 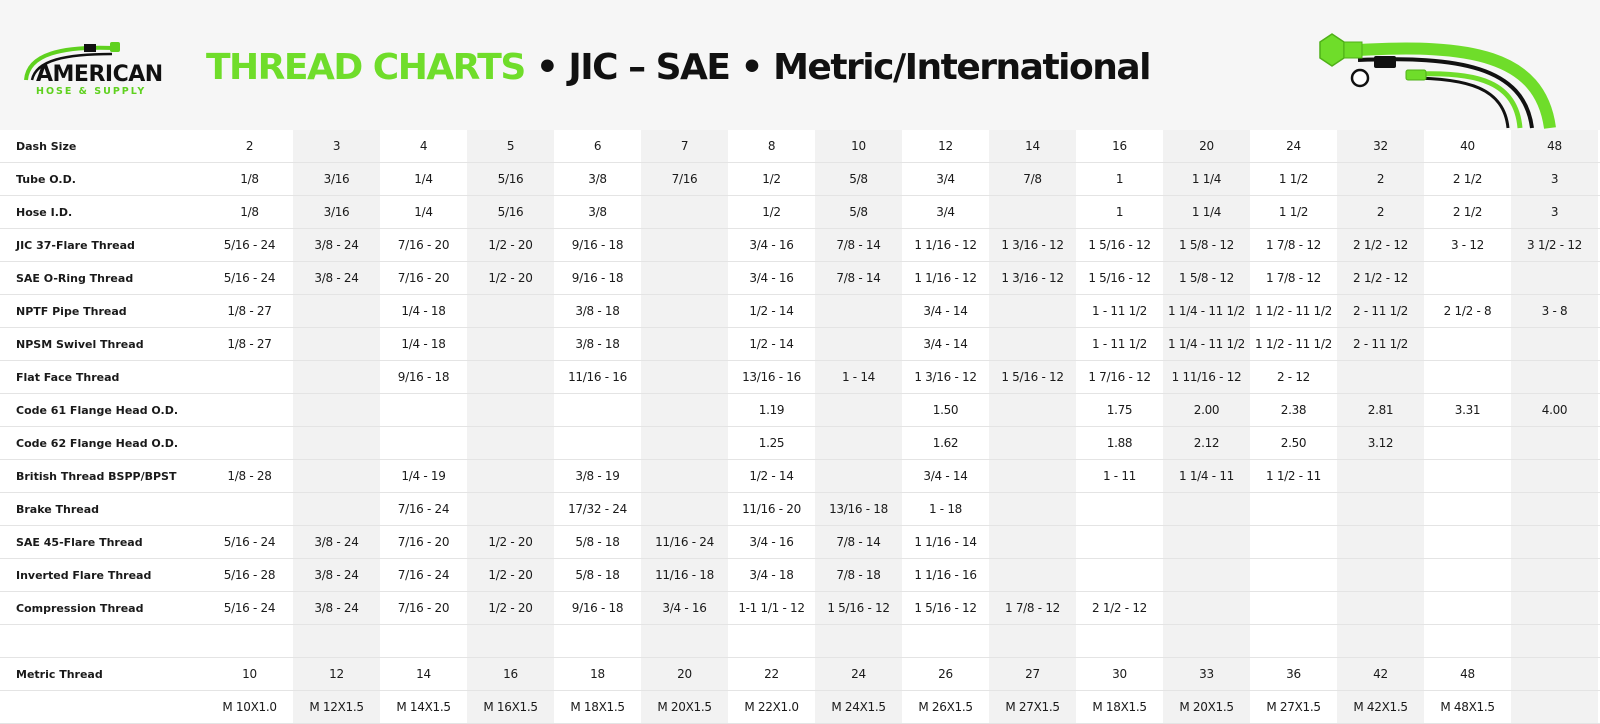 I want to click on logo-wordmark: AMERICAN, so click(x=99, y=74).